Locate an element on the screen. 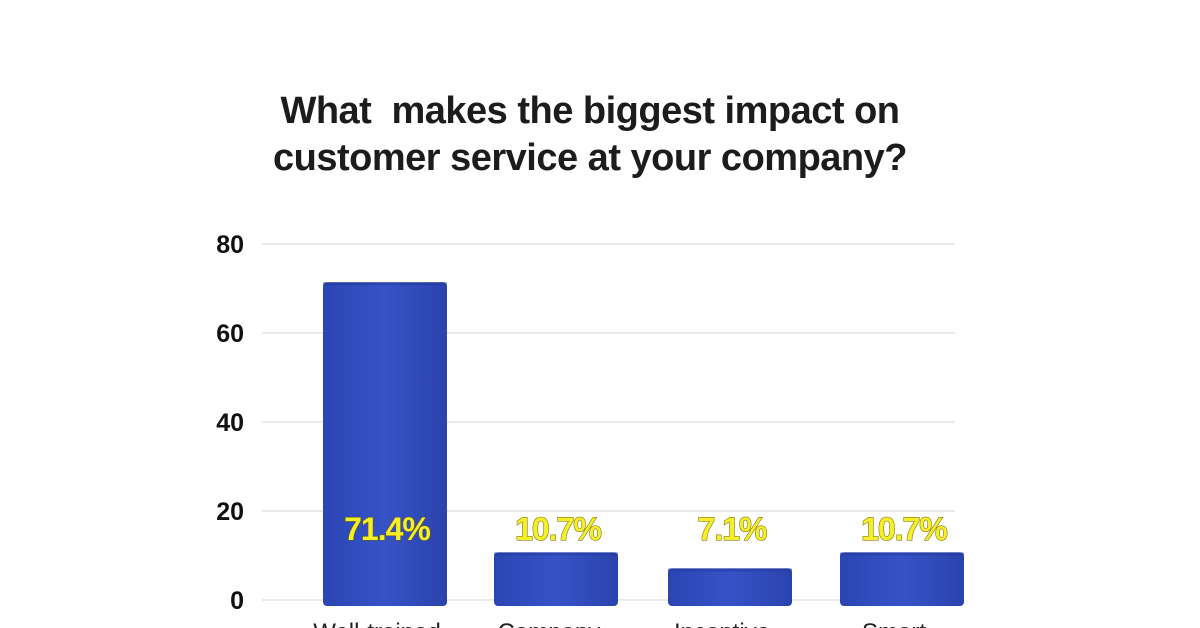 The width and height of the screenshot is (1200, 628). data-label: 71.4% is located at coordinates (387, 529).